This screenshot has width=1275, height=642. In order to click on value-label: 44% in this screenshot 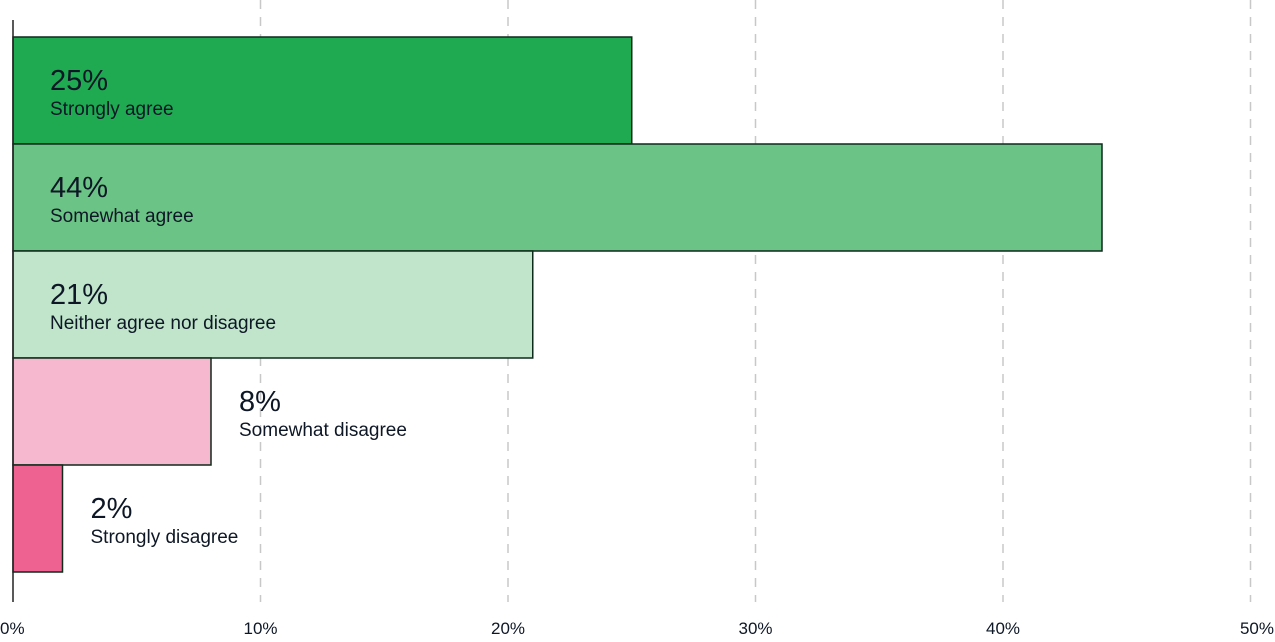, I will do `click(79, 188)`.